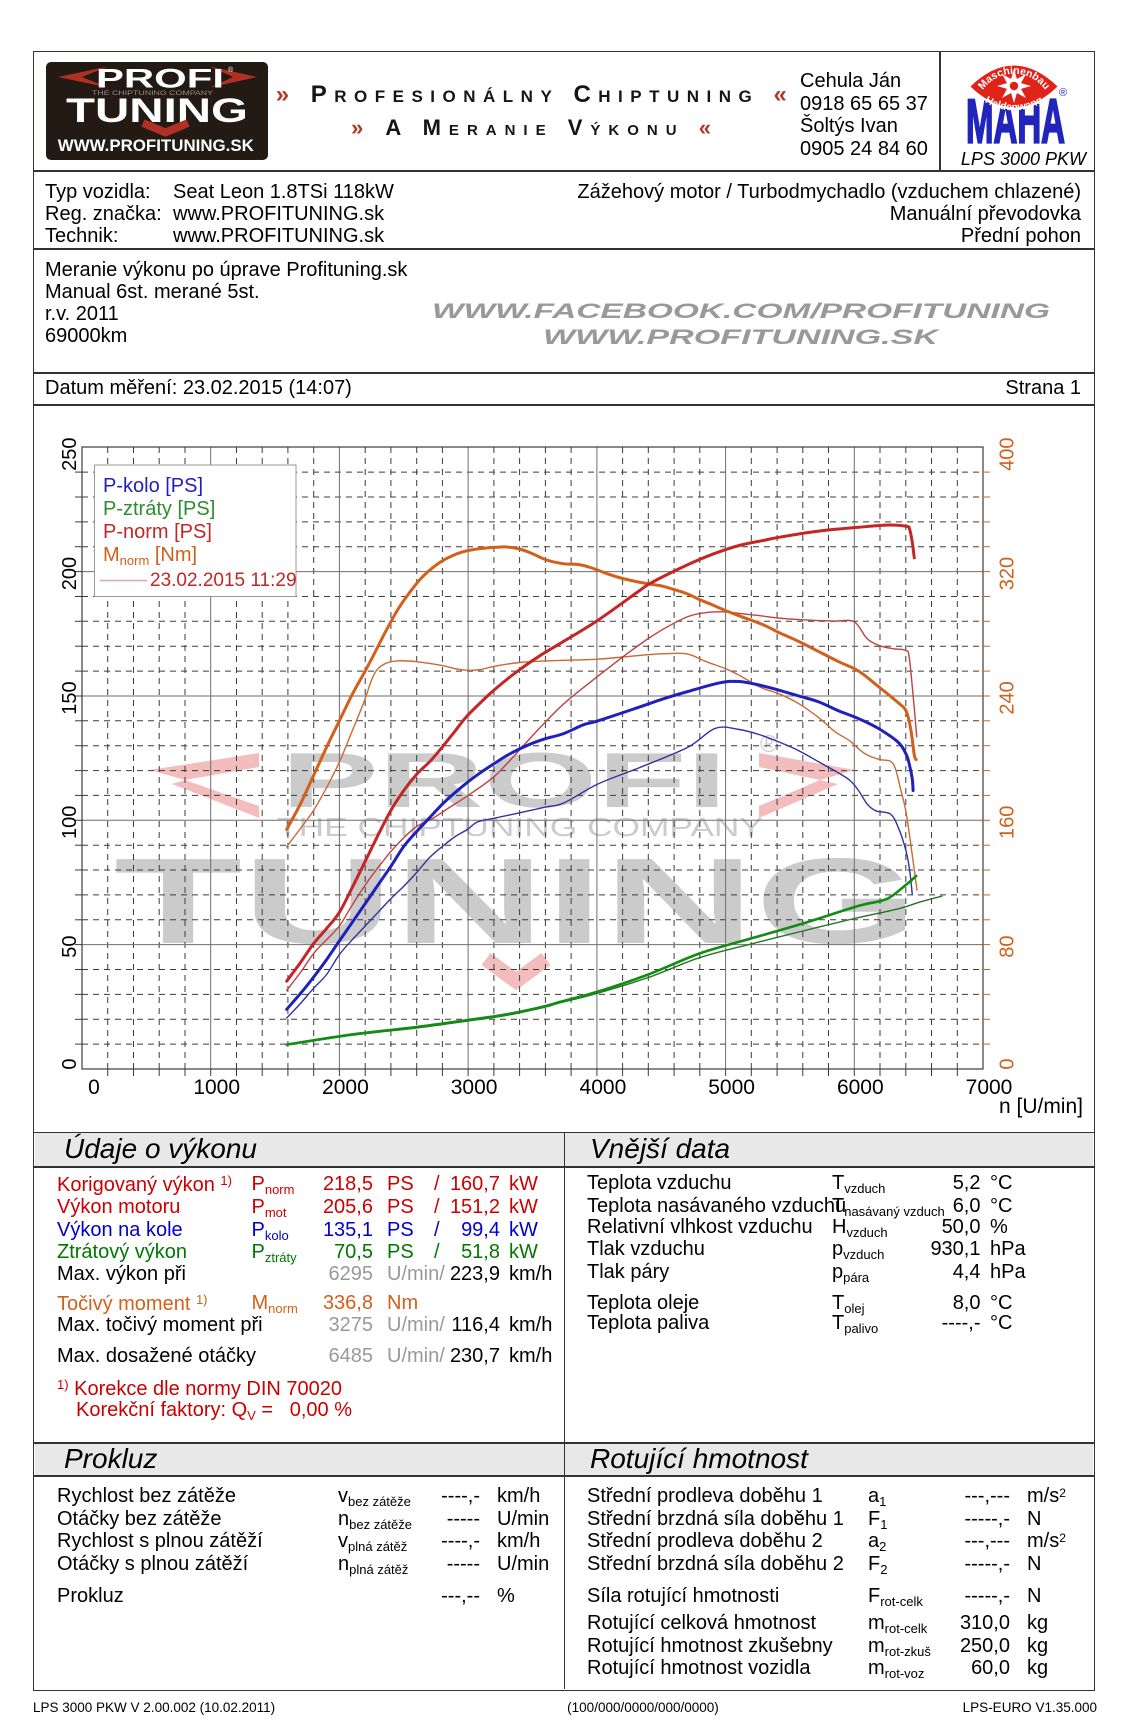 The image size is (1130, 1725). What do you see at coordinates (150, 556) in the screenshot?
I see `svg-text: Mnorm [Nm]` at bounding box center [150, 556].